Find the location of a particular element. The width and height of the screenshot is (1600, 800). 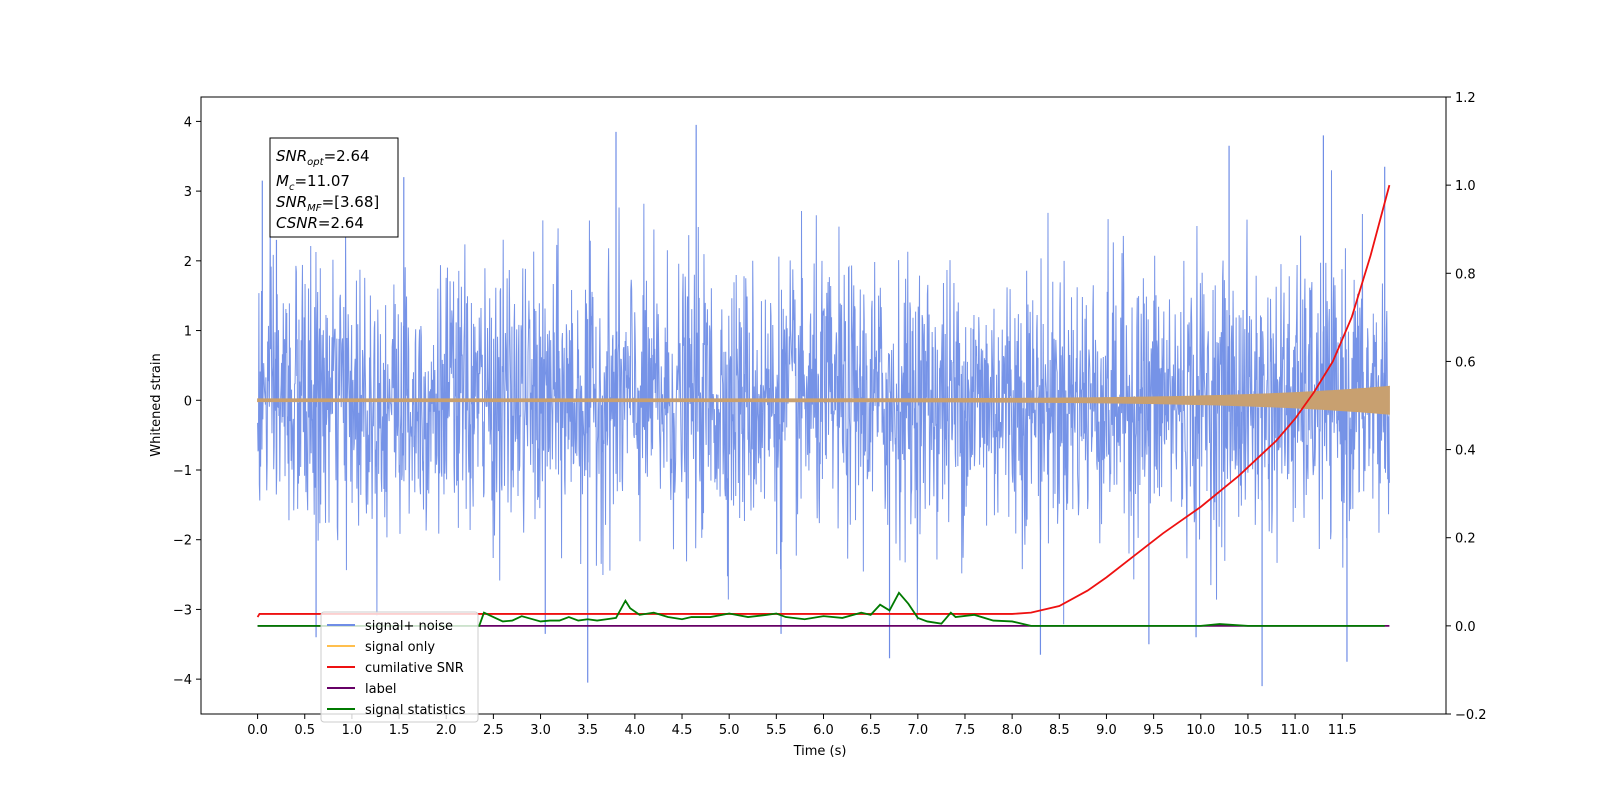

x-tick-label: 11.0 is located at coordinates (1295, 730).